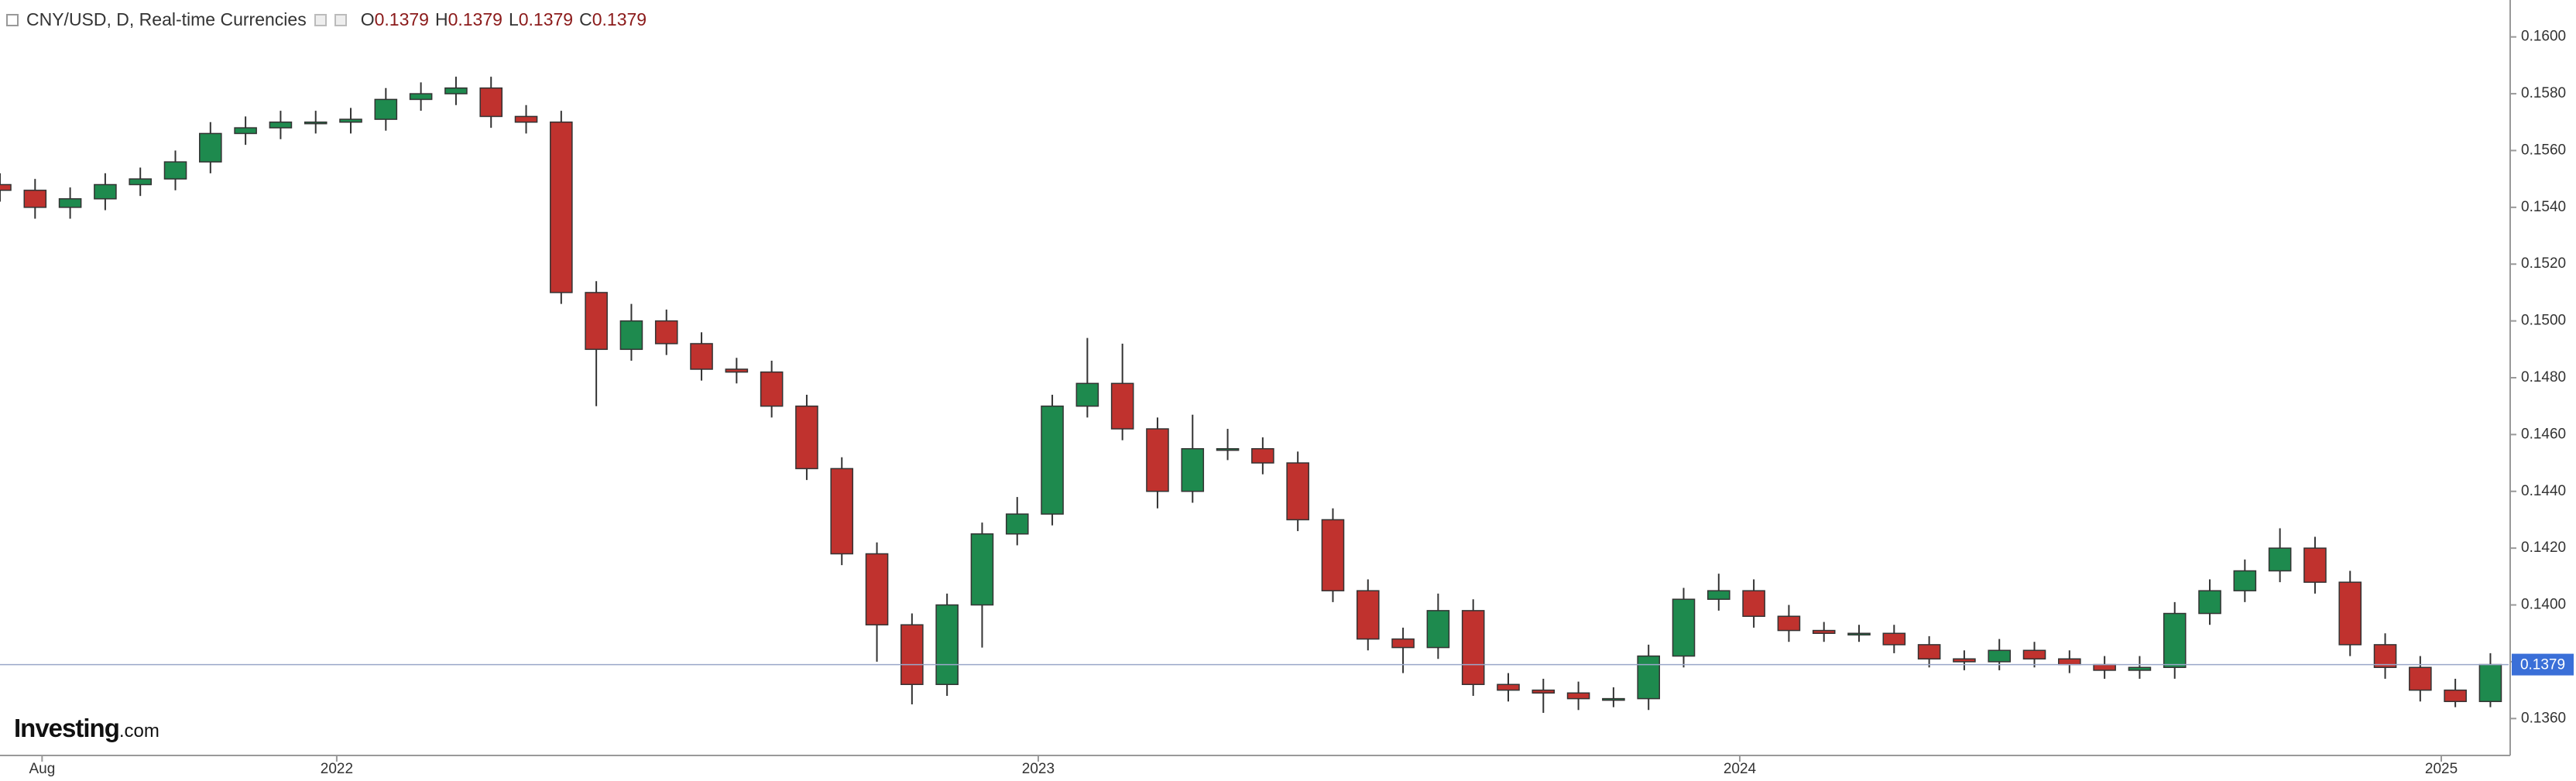  I want to click on ohlc-key: C, so click(585, 19).